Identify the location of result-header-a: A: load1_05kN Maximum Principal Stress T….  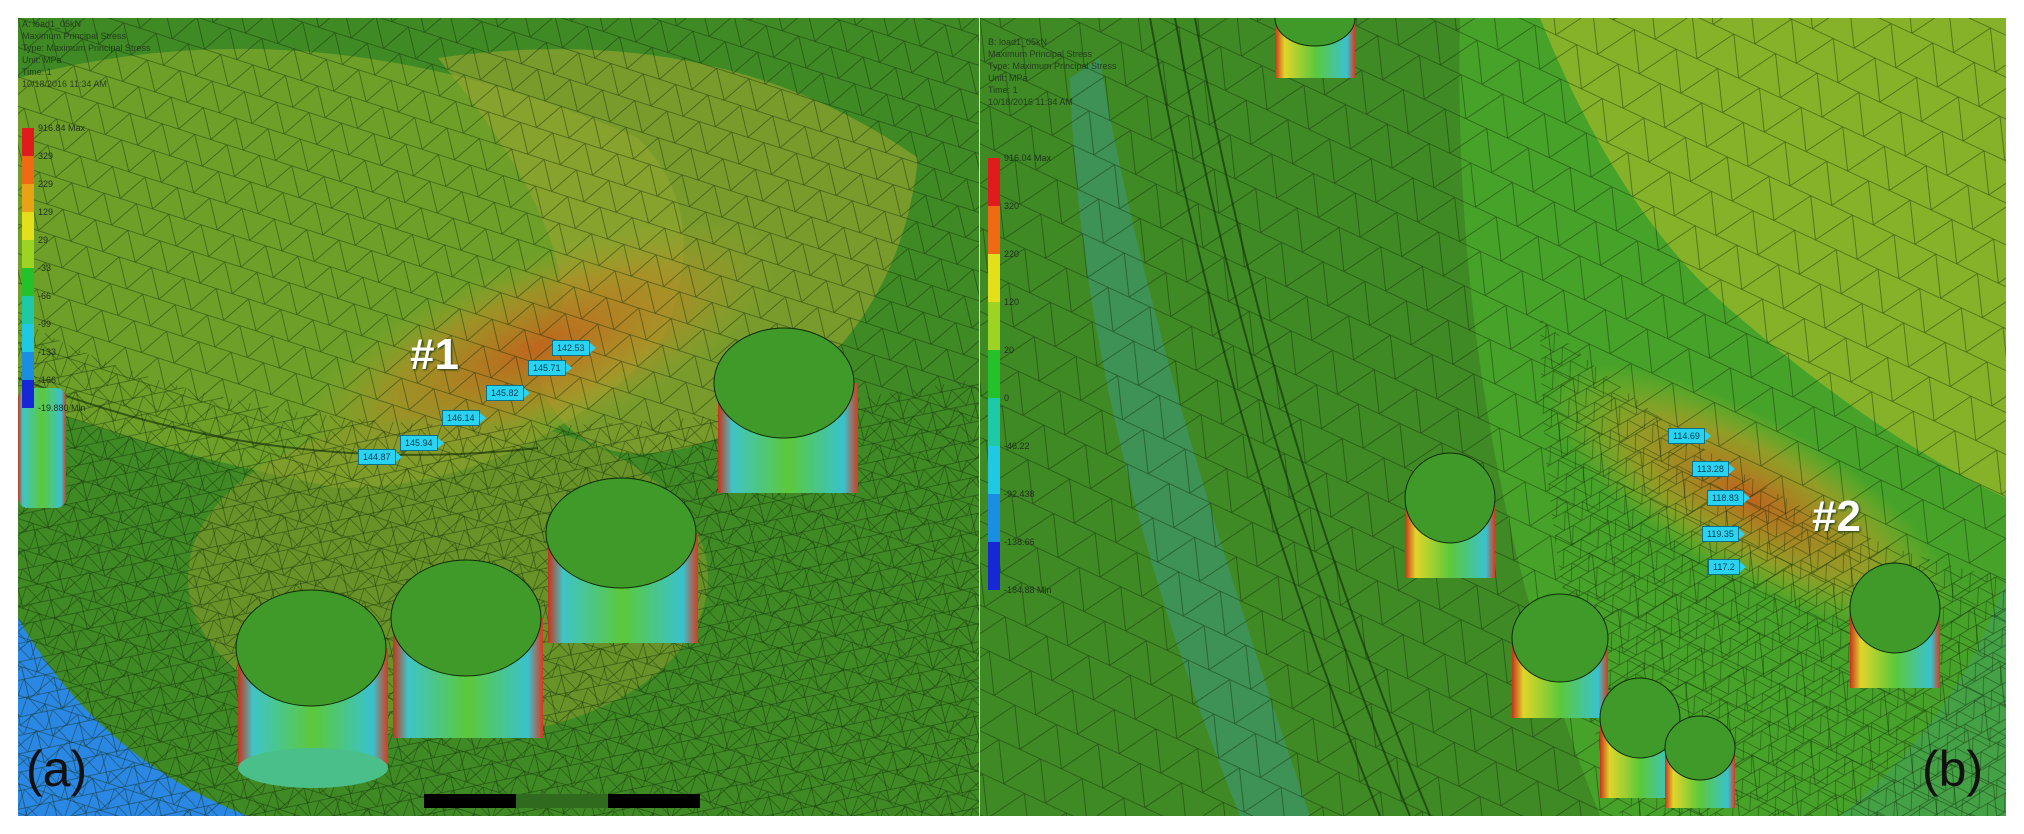
(86, 54).